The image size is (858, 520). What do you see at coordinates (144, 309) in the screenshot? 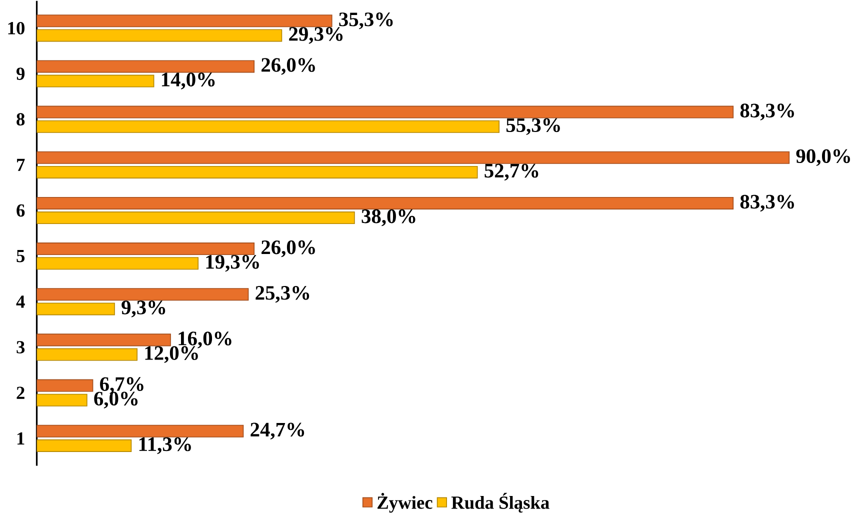
I see `data-label: 9,3%` at bounding box center [144, 309].